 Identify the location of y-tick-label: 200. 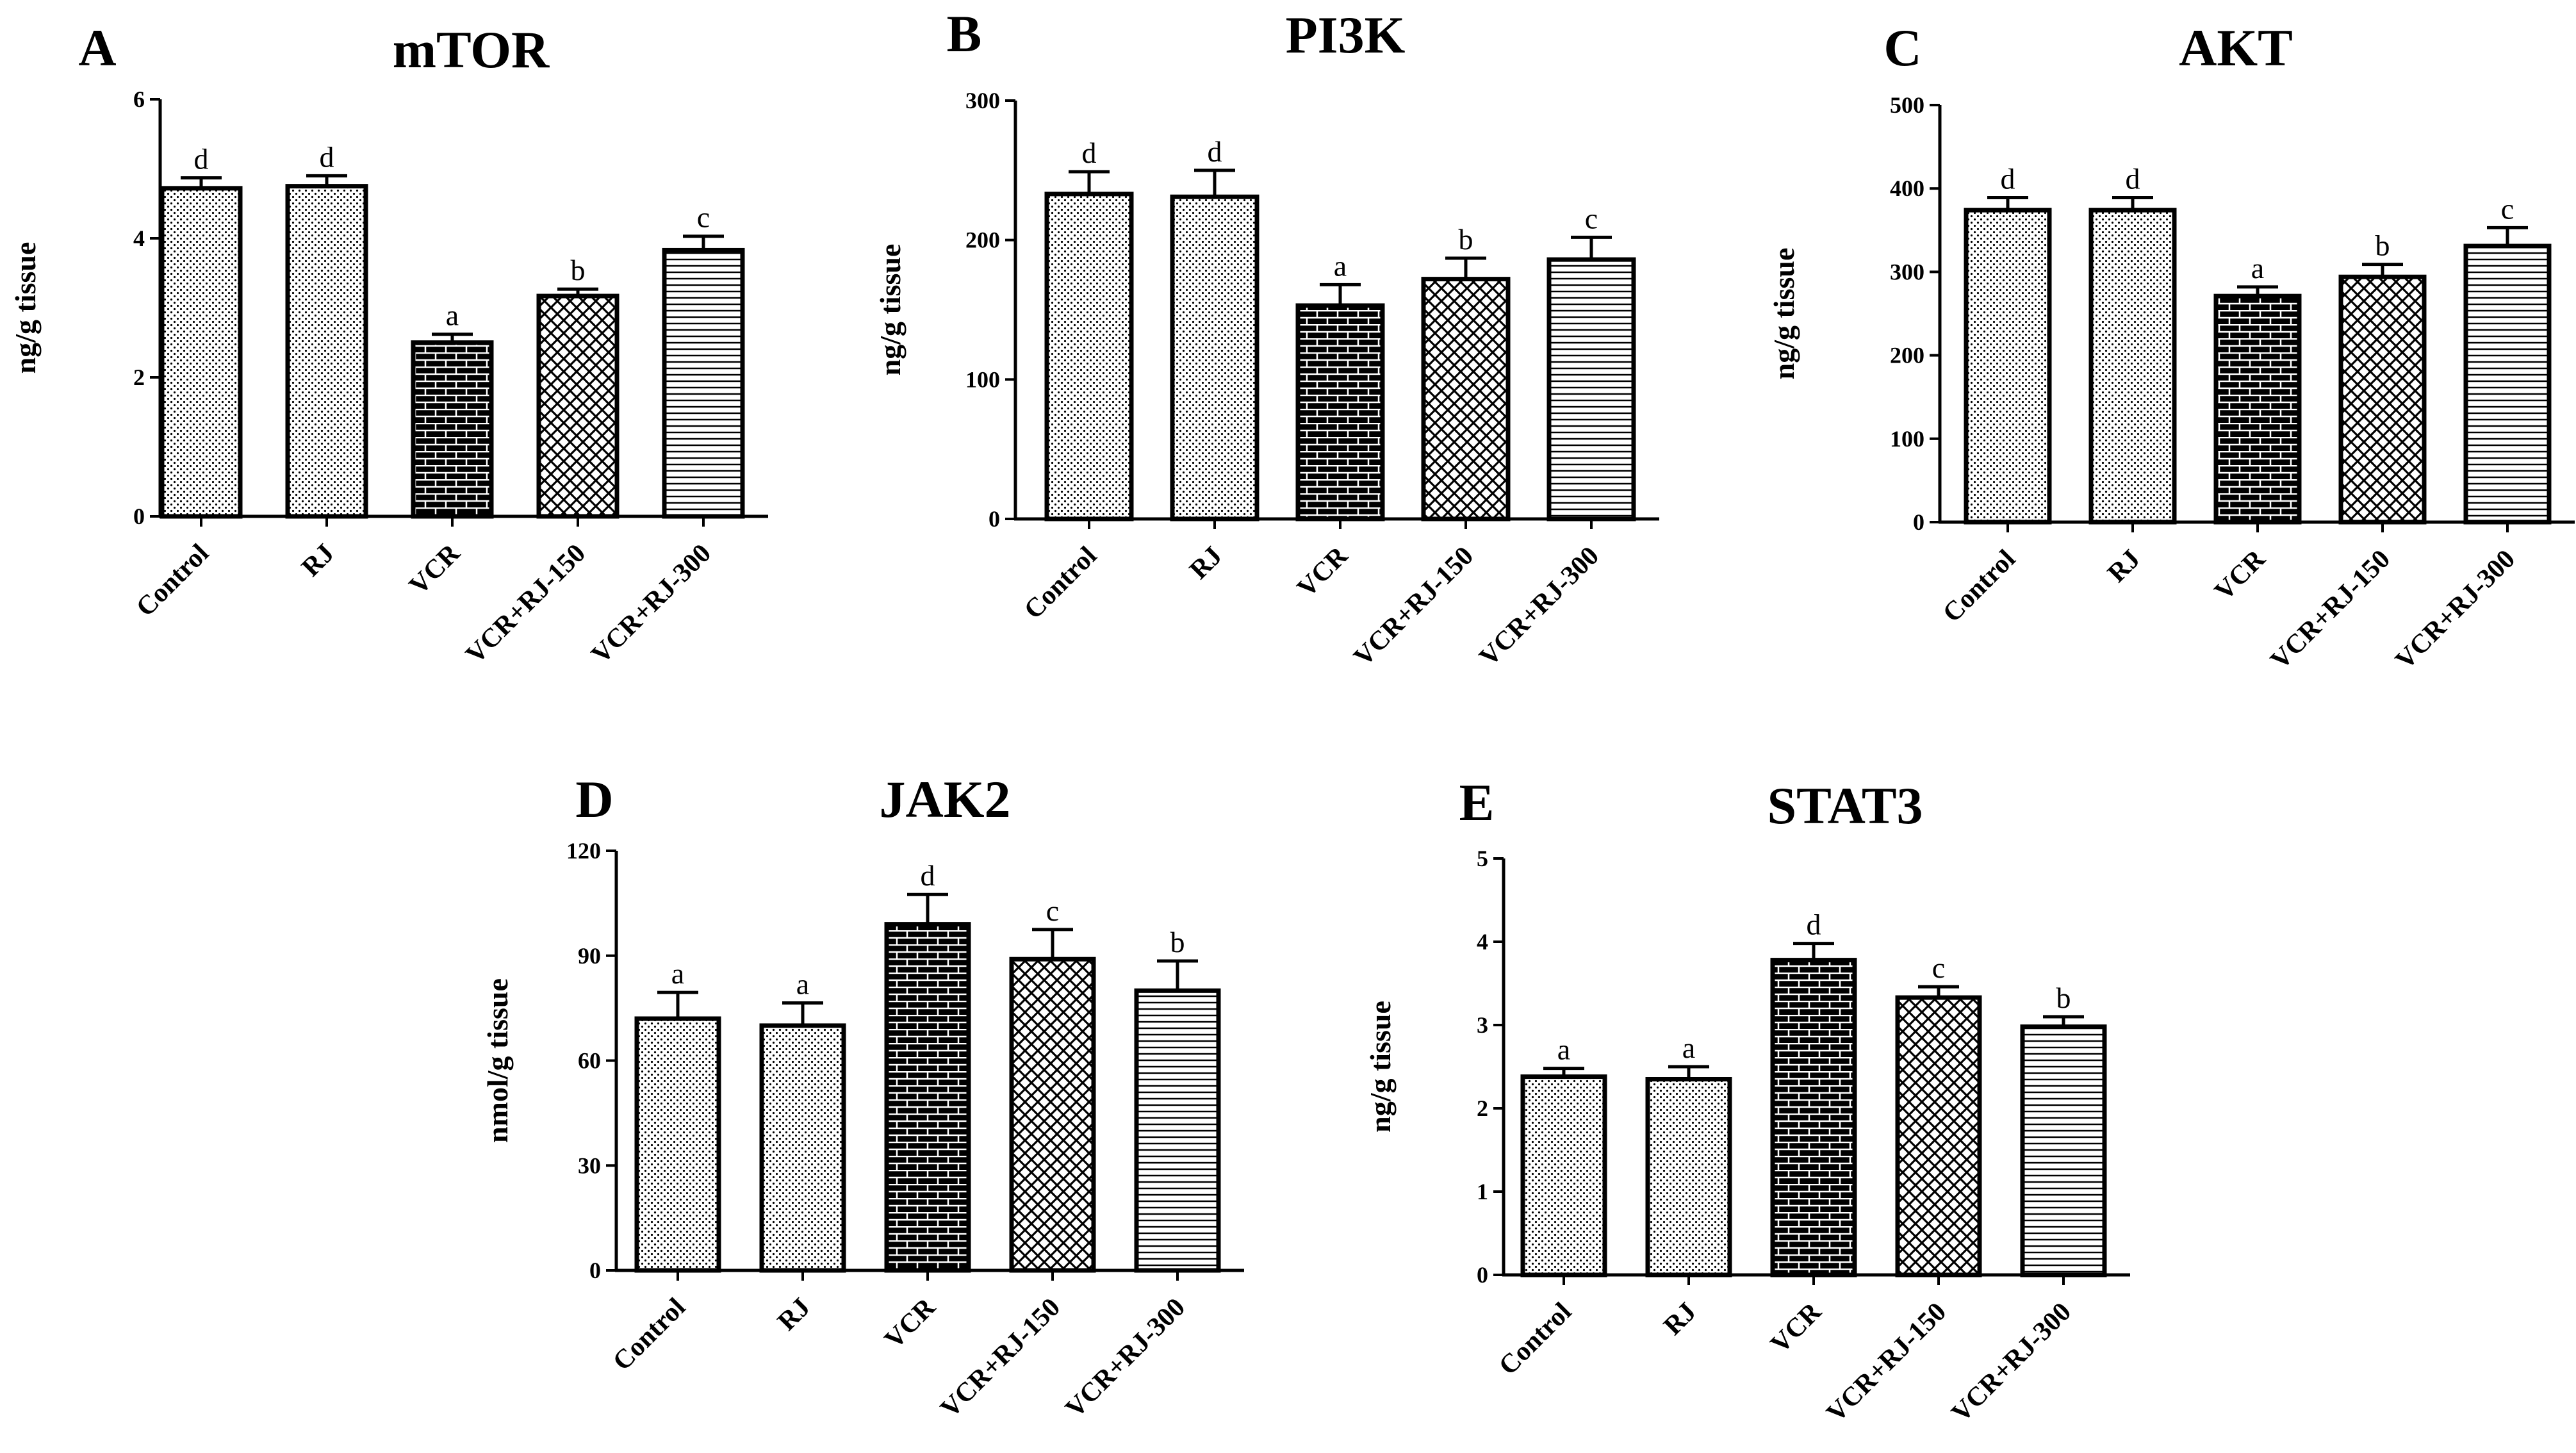
(1907, 356).